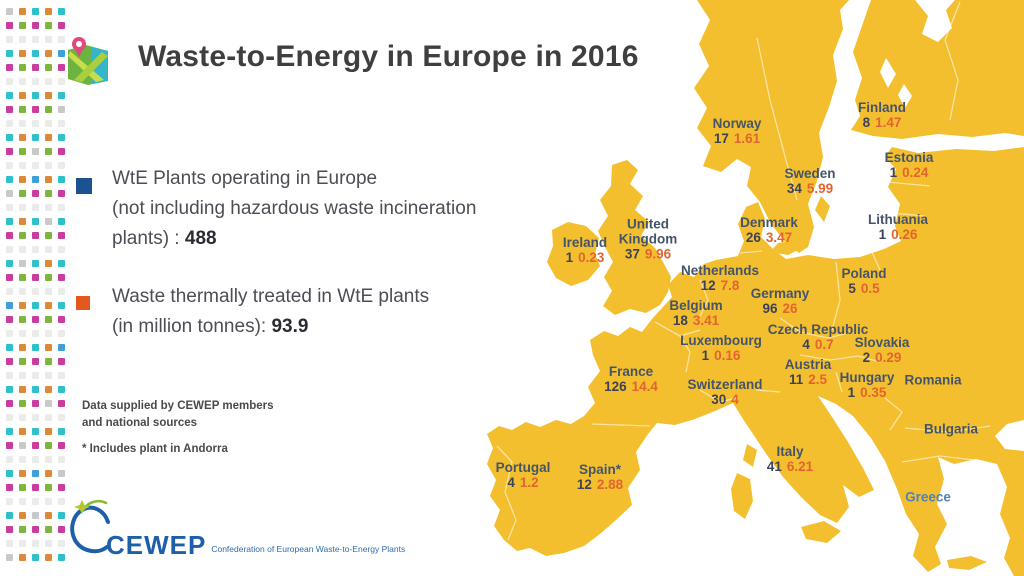 The image size is (1024, 576). Describe the element at coordinates (771, 126) in the screenshot. I see `scandinavia-landmass` at that location.